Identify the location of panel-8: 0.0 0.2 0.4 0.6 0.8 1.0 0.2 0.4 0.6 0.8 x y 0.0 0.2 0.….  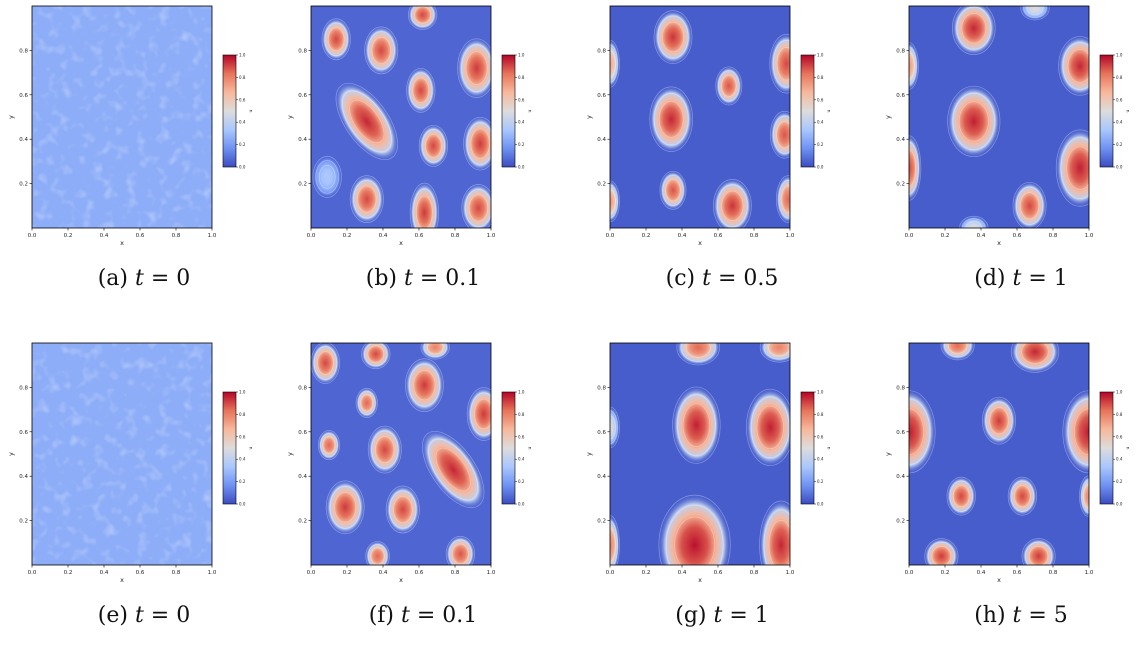
(1014, 482).